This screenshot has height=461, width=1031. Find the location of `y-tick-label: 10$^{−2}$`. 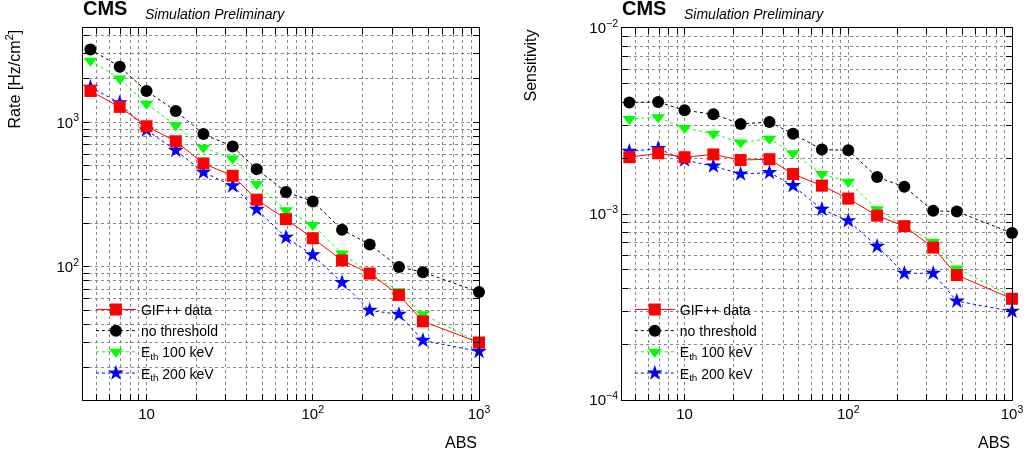

y-tick-label: 10$^{−2}$ is located at coordinates (604, 26).